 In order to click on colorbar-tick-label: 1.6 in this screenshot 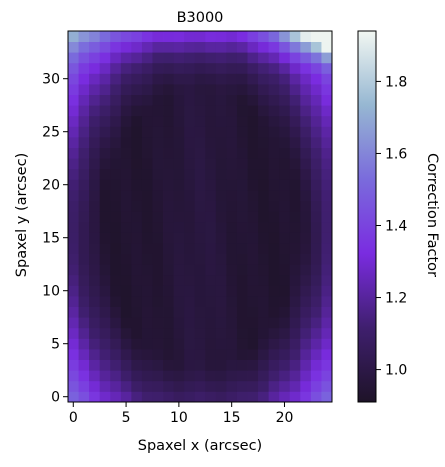, I will do `click(396, 154)`.